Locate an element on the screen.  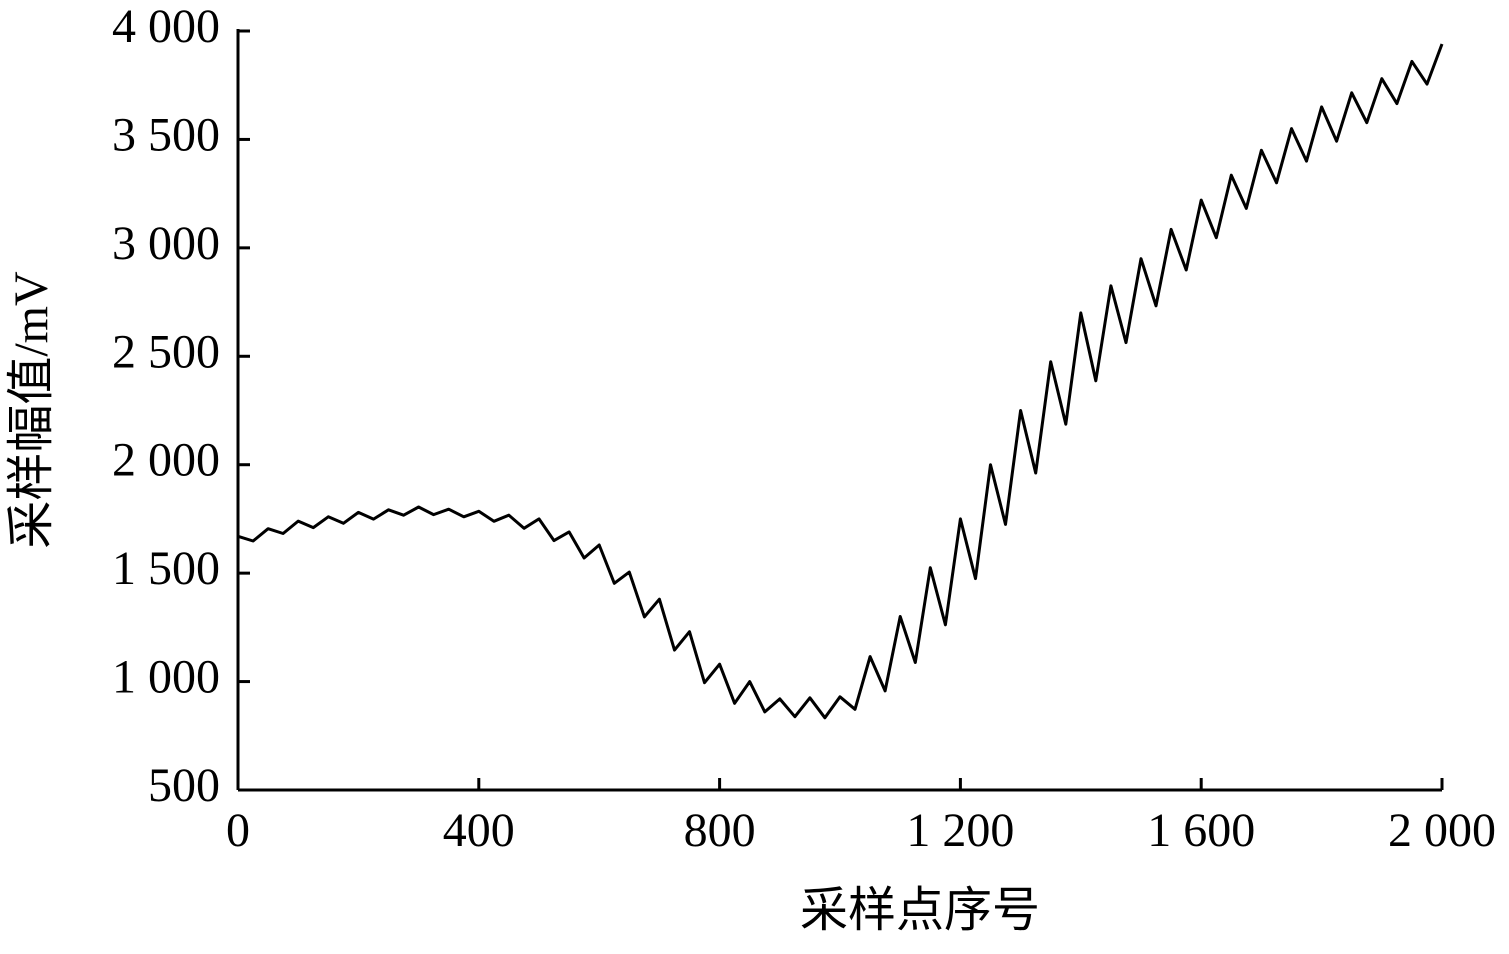
x-tick-label: 2 000 is located at coordinates (1442, 830).